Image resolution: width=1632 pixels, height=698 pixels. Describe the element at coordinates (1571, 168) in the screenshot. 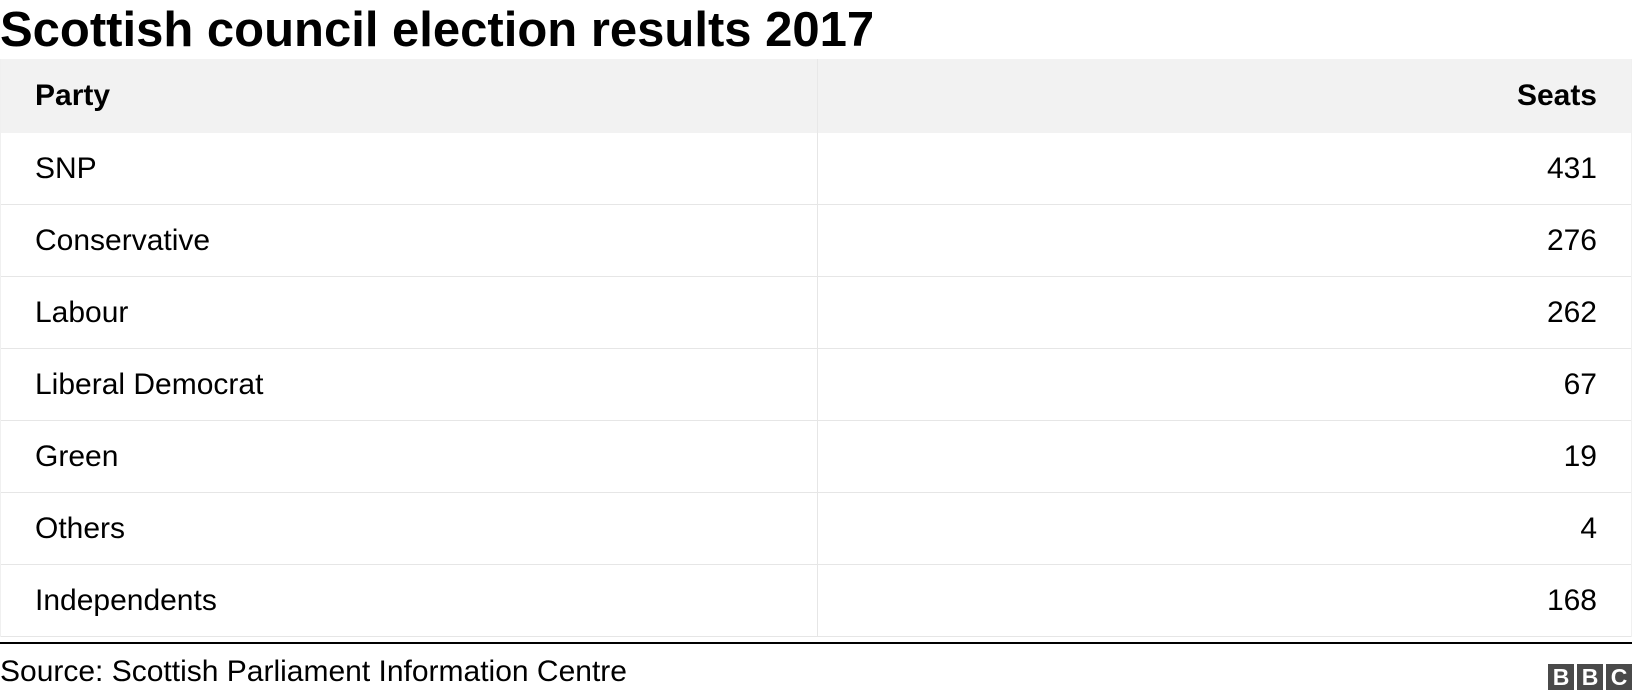

I see `seats-cell: 431` at that location.